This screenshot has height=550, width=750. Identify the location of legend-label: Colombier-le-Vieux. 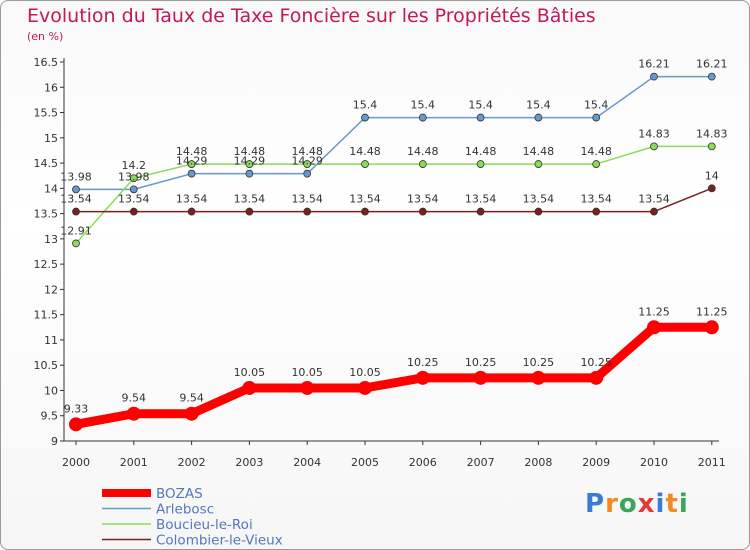
(219, 541).